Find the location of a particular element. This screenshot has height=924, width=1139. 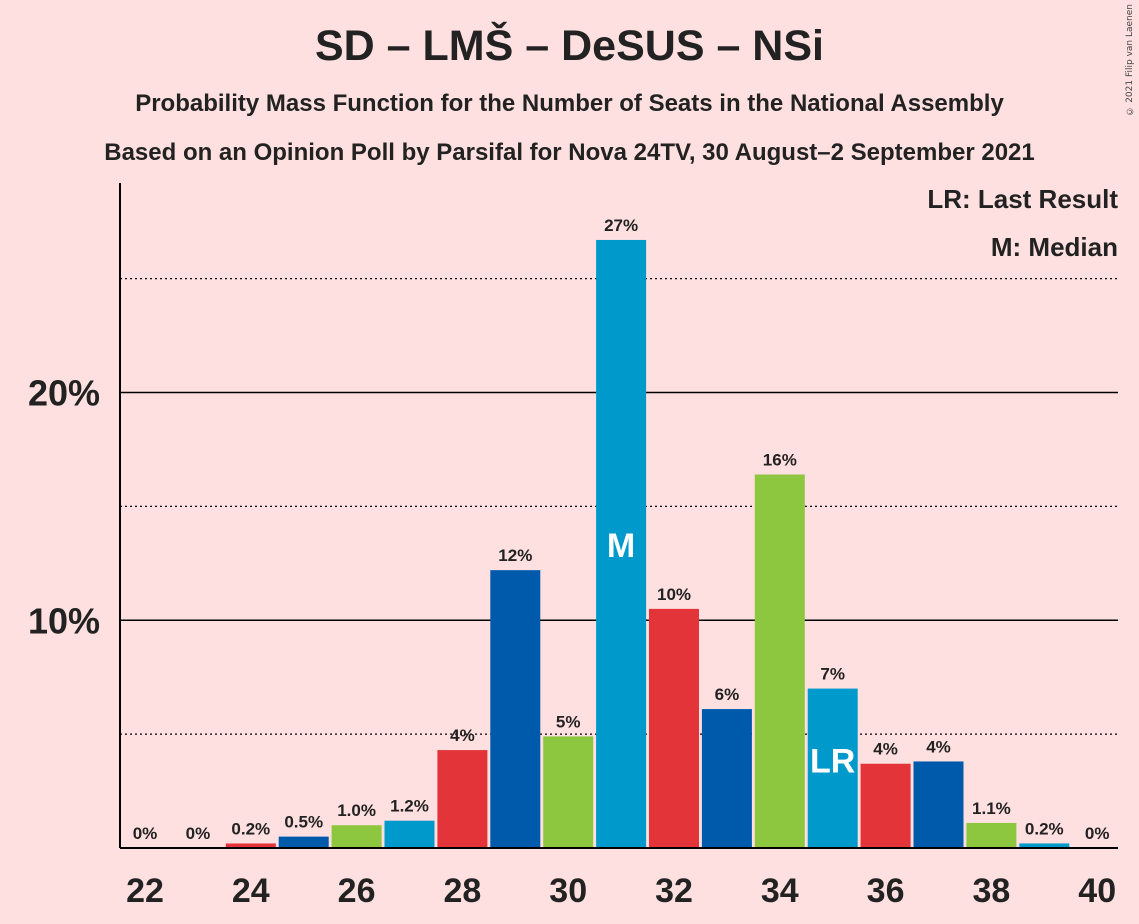

bar-markers: M LR is located at coordinates (731, 653).